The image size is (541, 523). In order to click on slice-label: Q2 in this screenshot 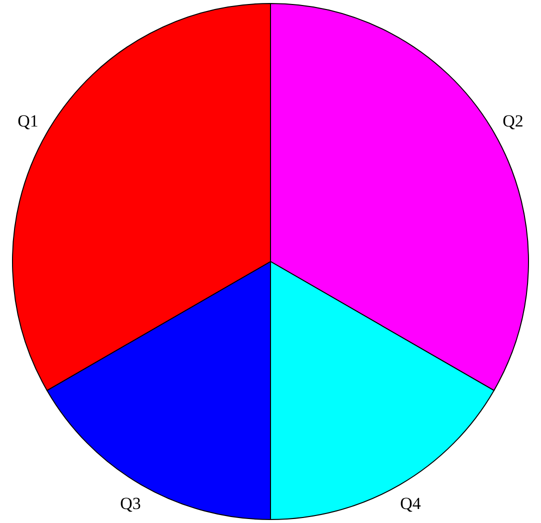, I will do `click(513, 120)`.